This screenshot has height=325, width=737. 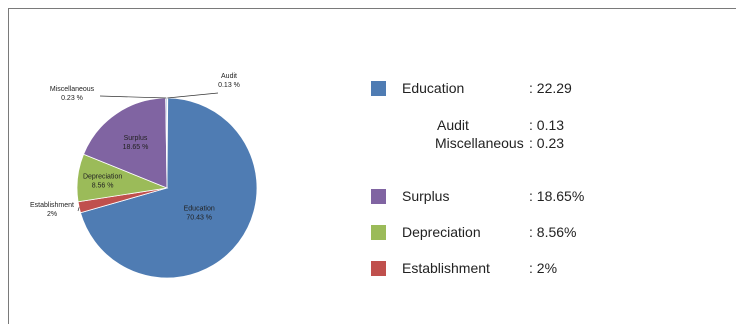 What do you see at coordinates (229, 76) in the screenshot?
I see `data-label-audit-name: Audit` at bounding box center [229, 76].